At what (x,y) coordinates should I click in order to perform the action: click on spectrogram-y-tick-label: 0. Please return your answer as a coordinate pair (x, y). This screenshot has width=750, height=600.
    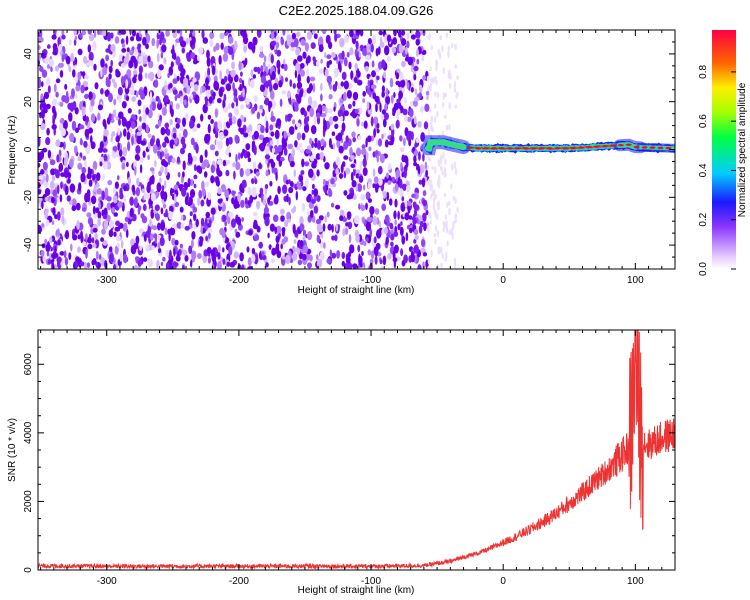
    Looking at the image, I should click on (28, 149).